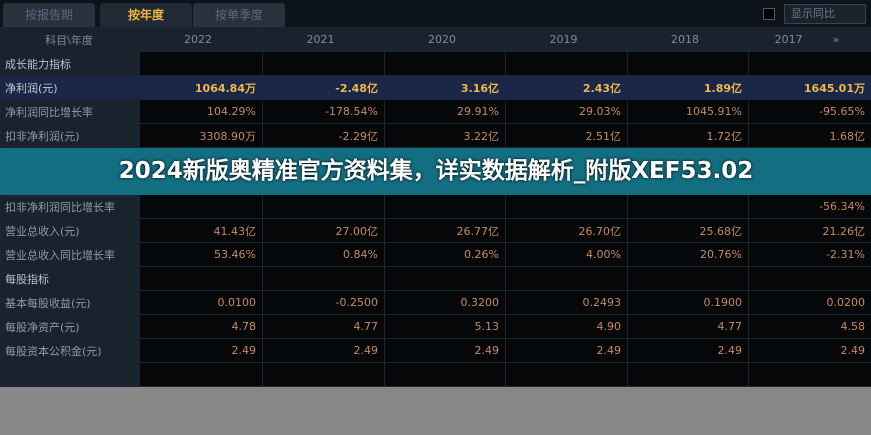  What do you see at coordinates (825, 14) in the screenshot?
I see `show-yoy-button: 显示同比` at bounding box center [825, 14].